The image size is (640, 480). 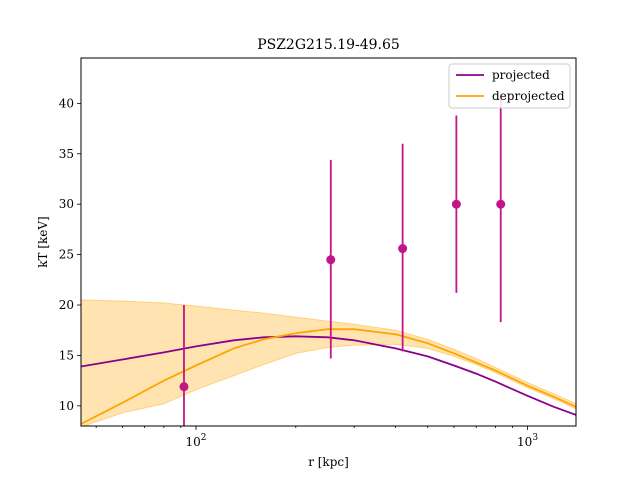 I want to click on y-tick-label: 30, so click(x=66, y=204).